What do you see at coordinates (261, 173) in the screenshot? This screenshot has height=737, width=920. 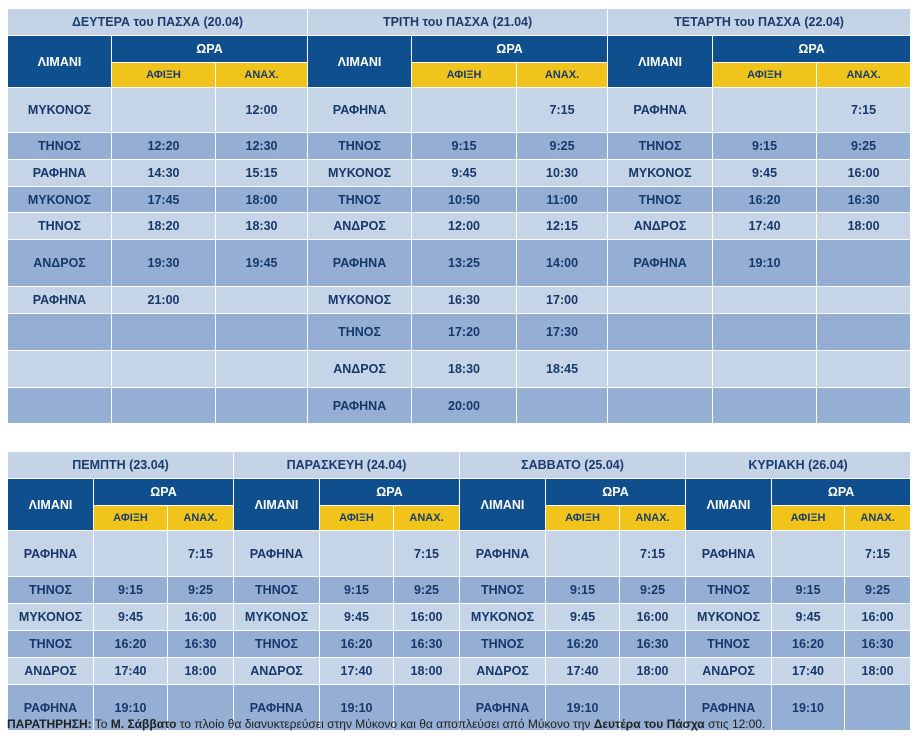 I see `departure-time-cell: 15:15` at bounding box center [261, 173].